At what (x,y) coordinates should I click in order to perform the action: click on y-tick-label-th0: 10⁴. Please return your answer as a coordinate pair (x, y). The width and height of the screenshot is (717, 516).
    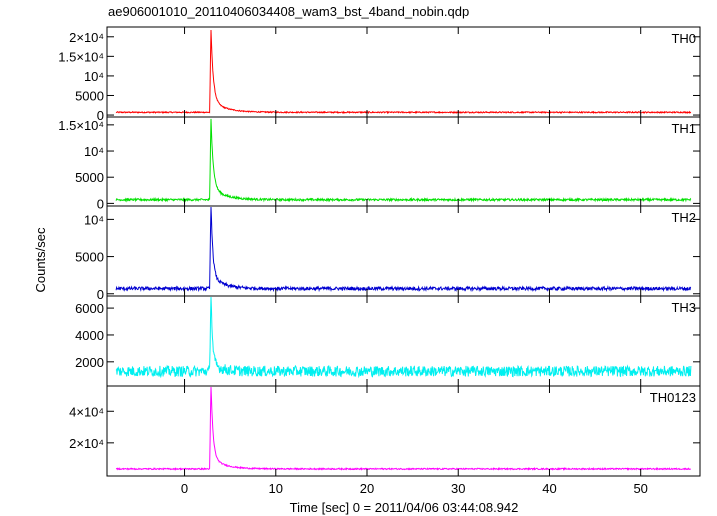
    Looking at the image, I should click on (94, 76).